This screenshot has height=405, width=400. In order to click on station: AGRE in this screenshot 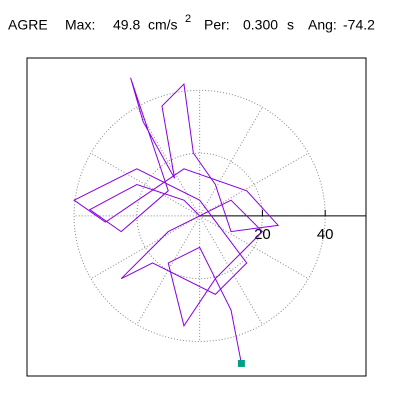, I will do `click(28, 25)`.